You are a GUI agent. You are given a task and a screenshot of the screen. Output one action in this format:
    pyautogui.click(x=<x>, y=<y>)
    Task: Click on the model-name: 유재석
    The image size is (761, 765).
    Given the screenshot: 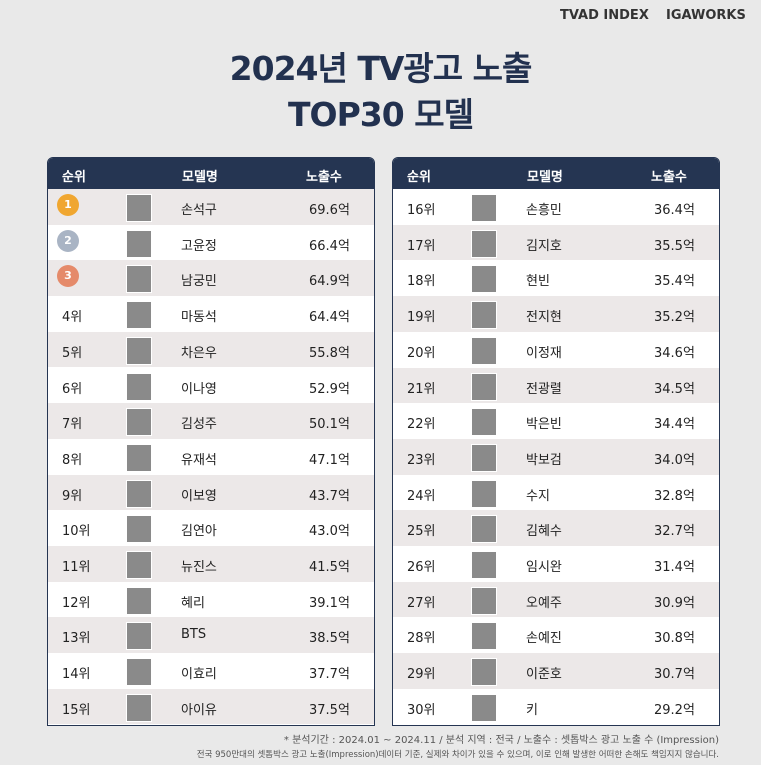 What is the action you would take?
    pyautogui.click(x=199, y=460)
    